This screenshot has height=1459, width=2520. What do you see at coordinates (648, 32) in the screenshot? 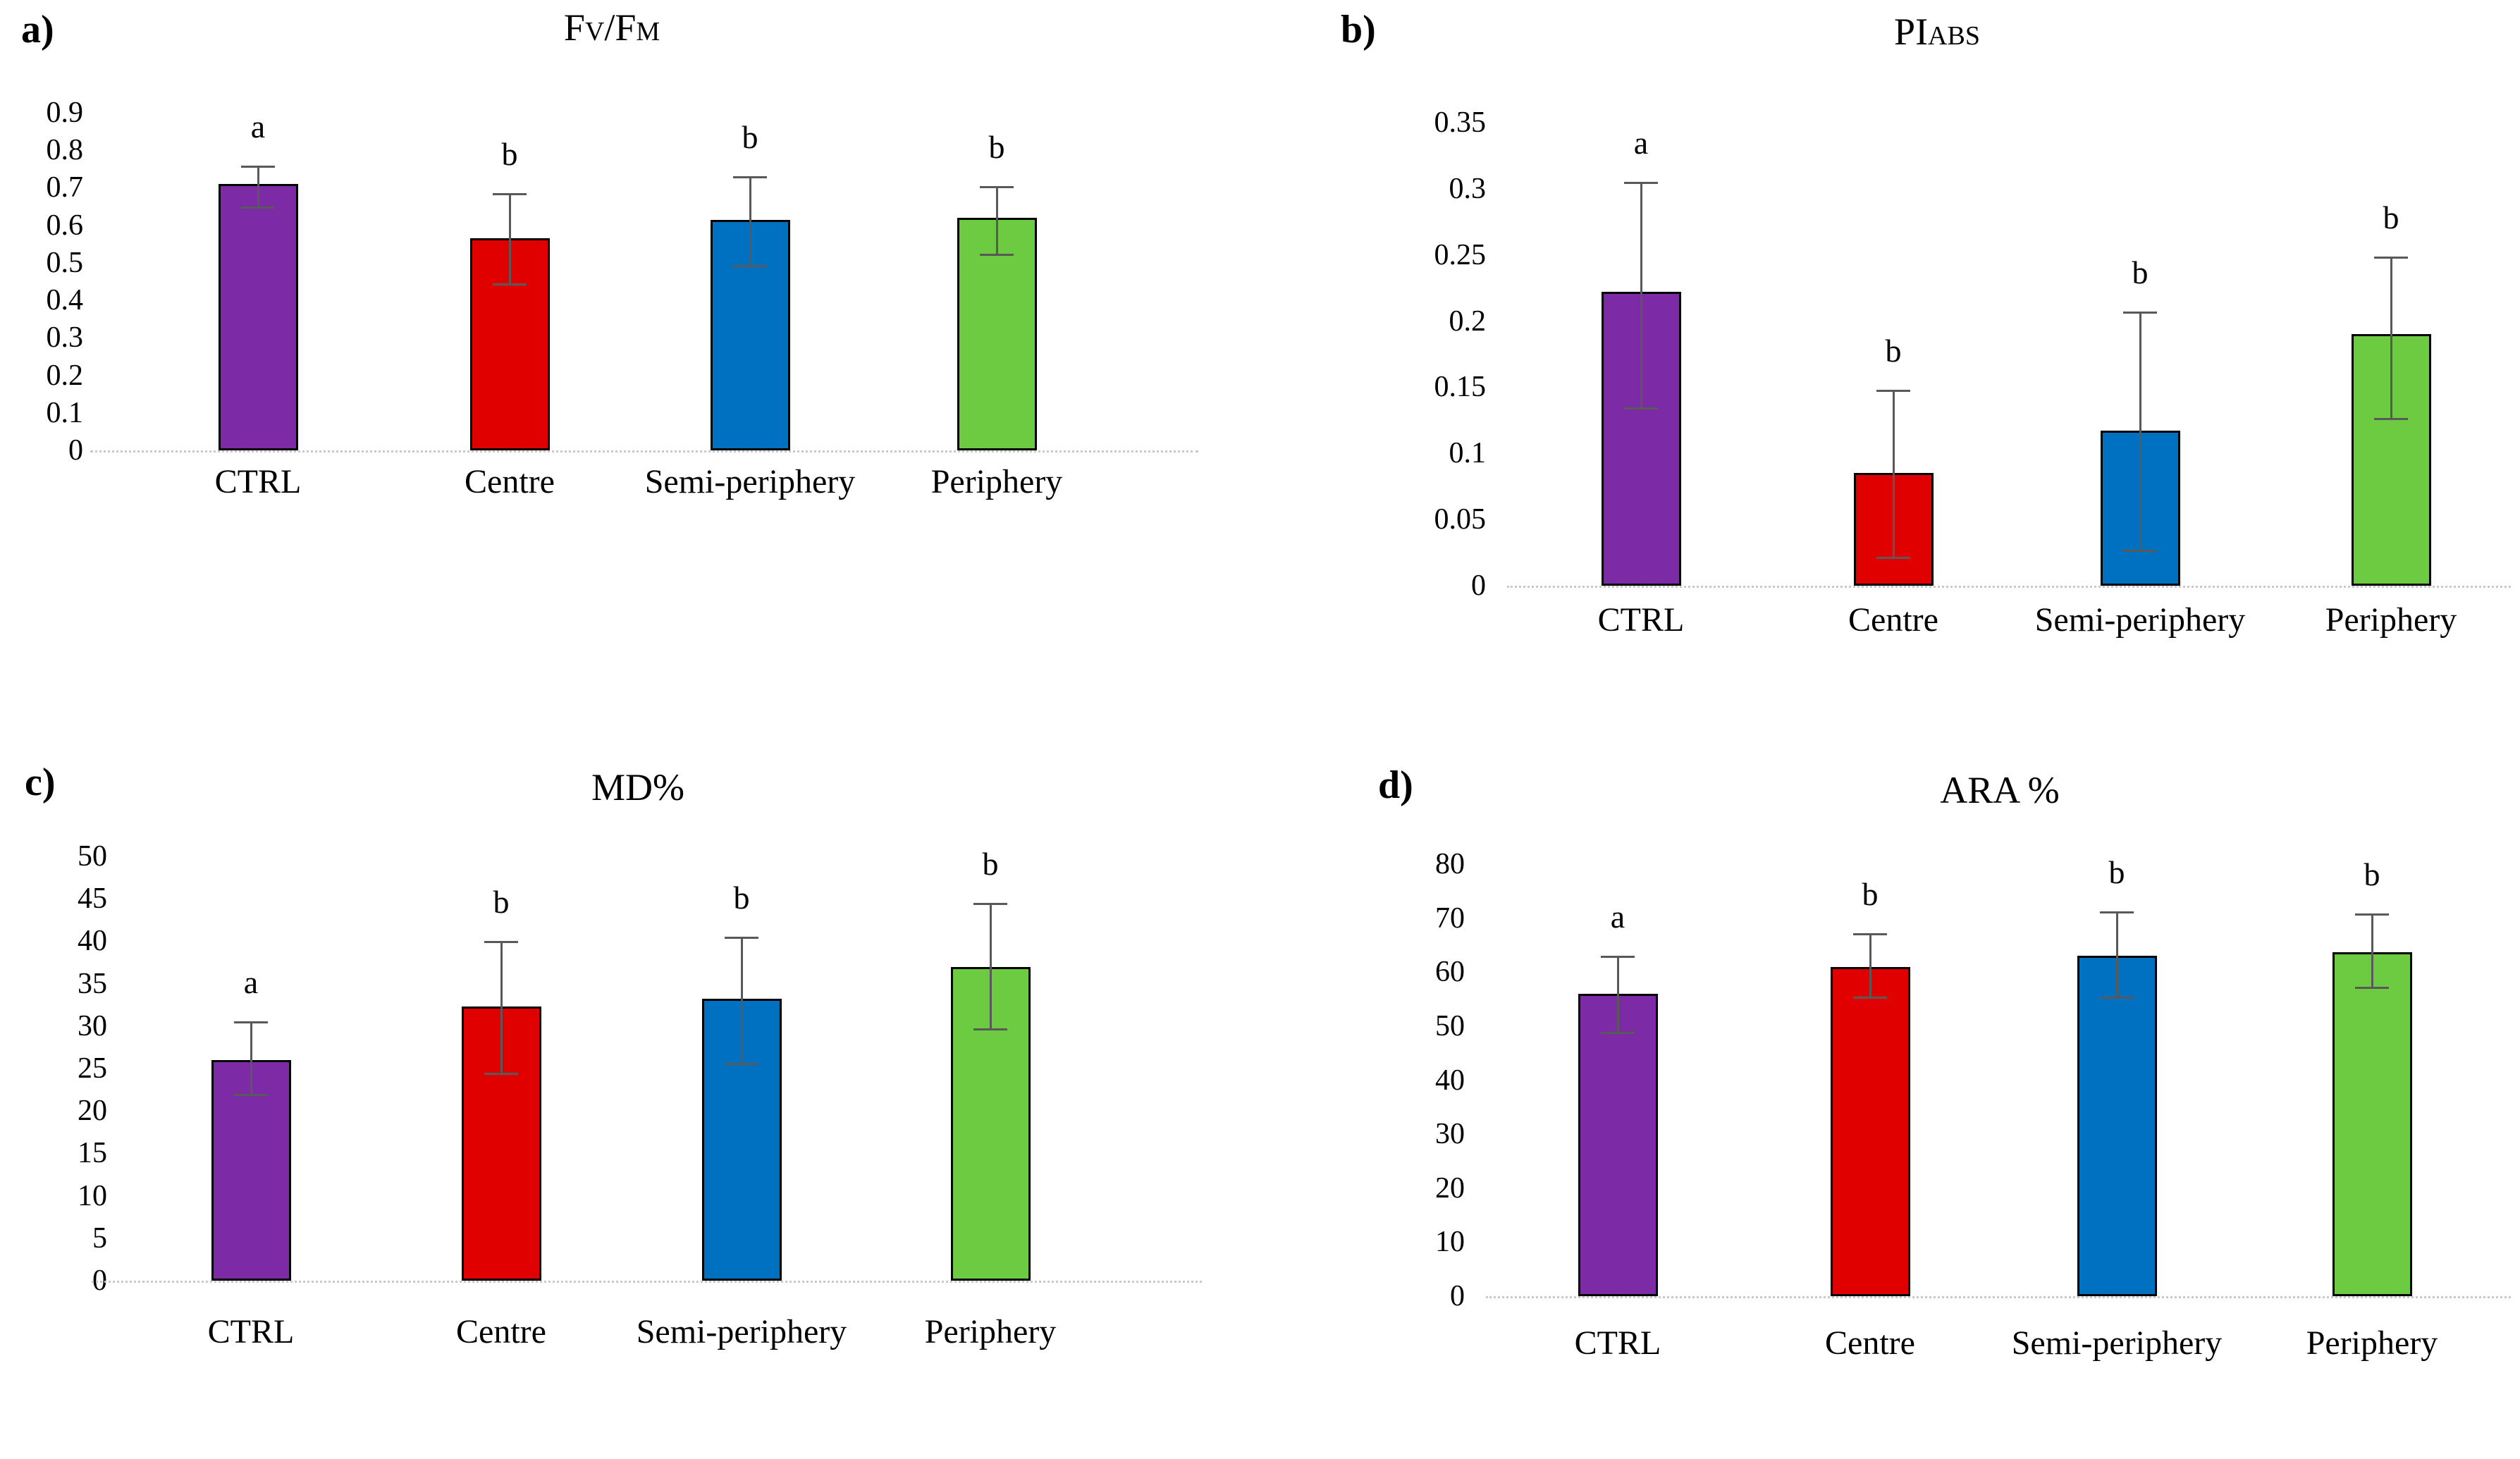
I see `chart-title-segment: M` at bounding box center [648, 32].